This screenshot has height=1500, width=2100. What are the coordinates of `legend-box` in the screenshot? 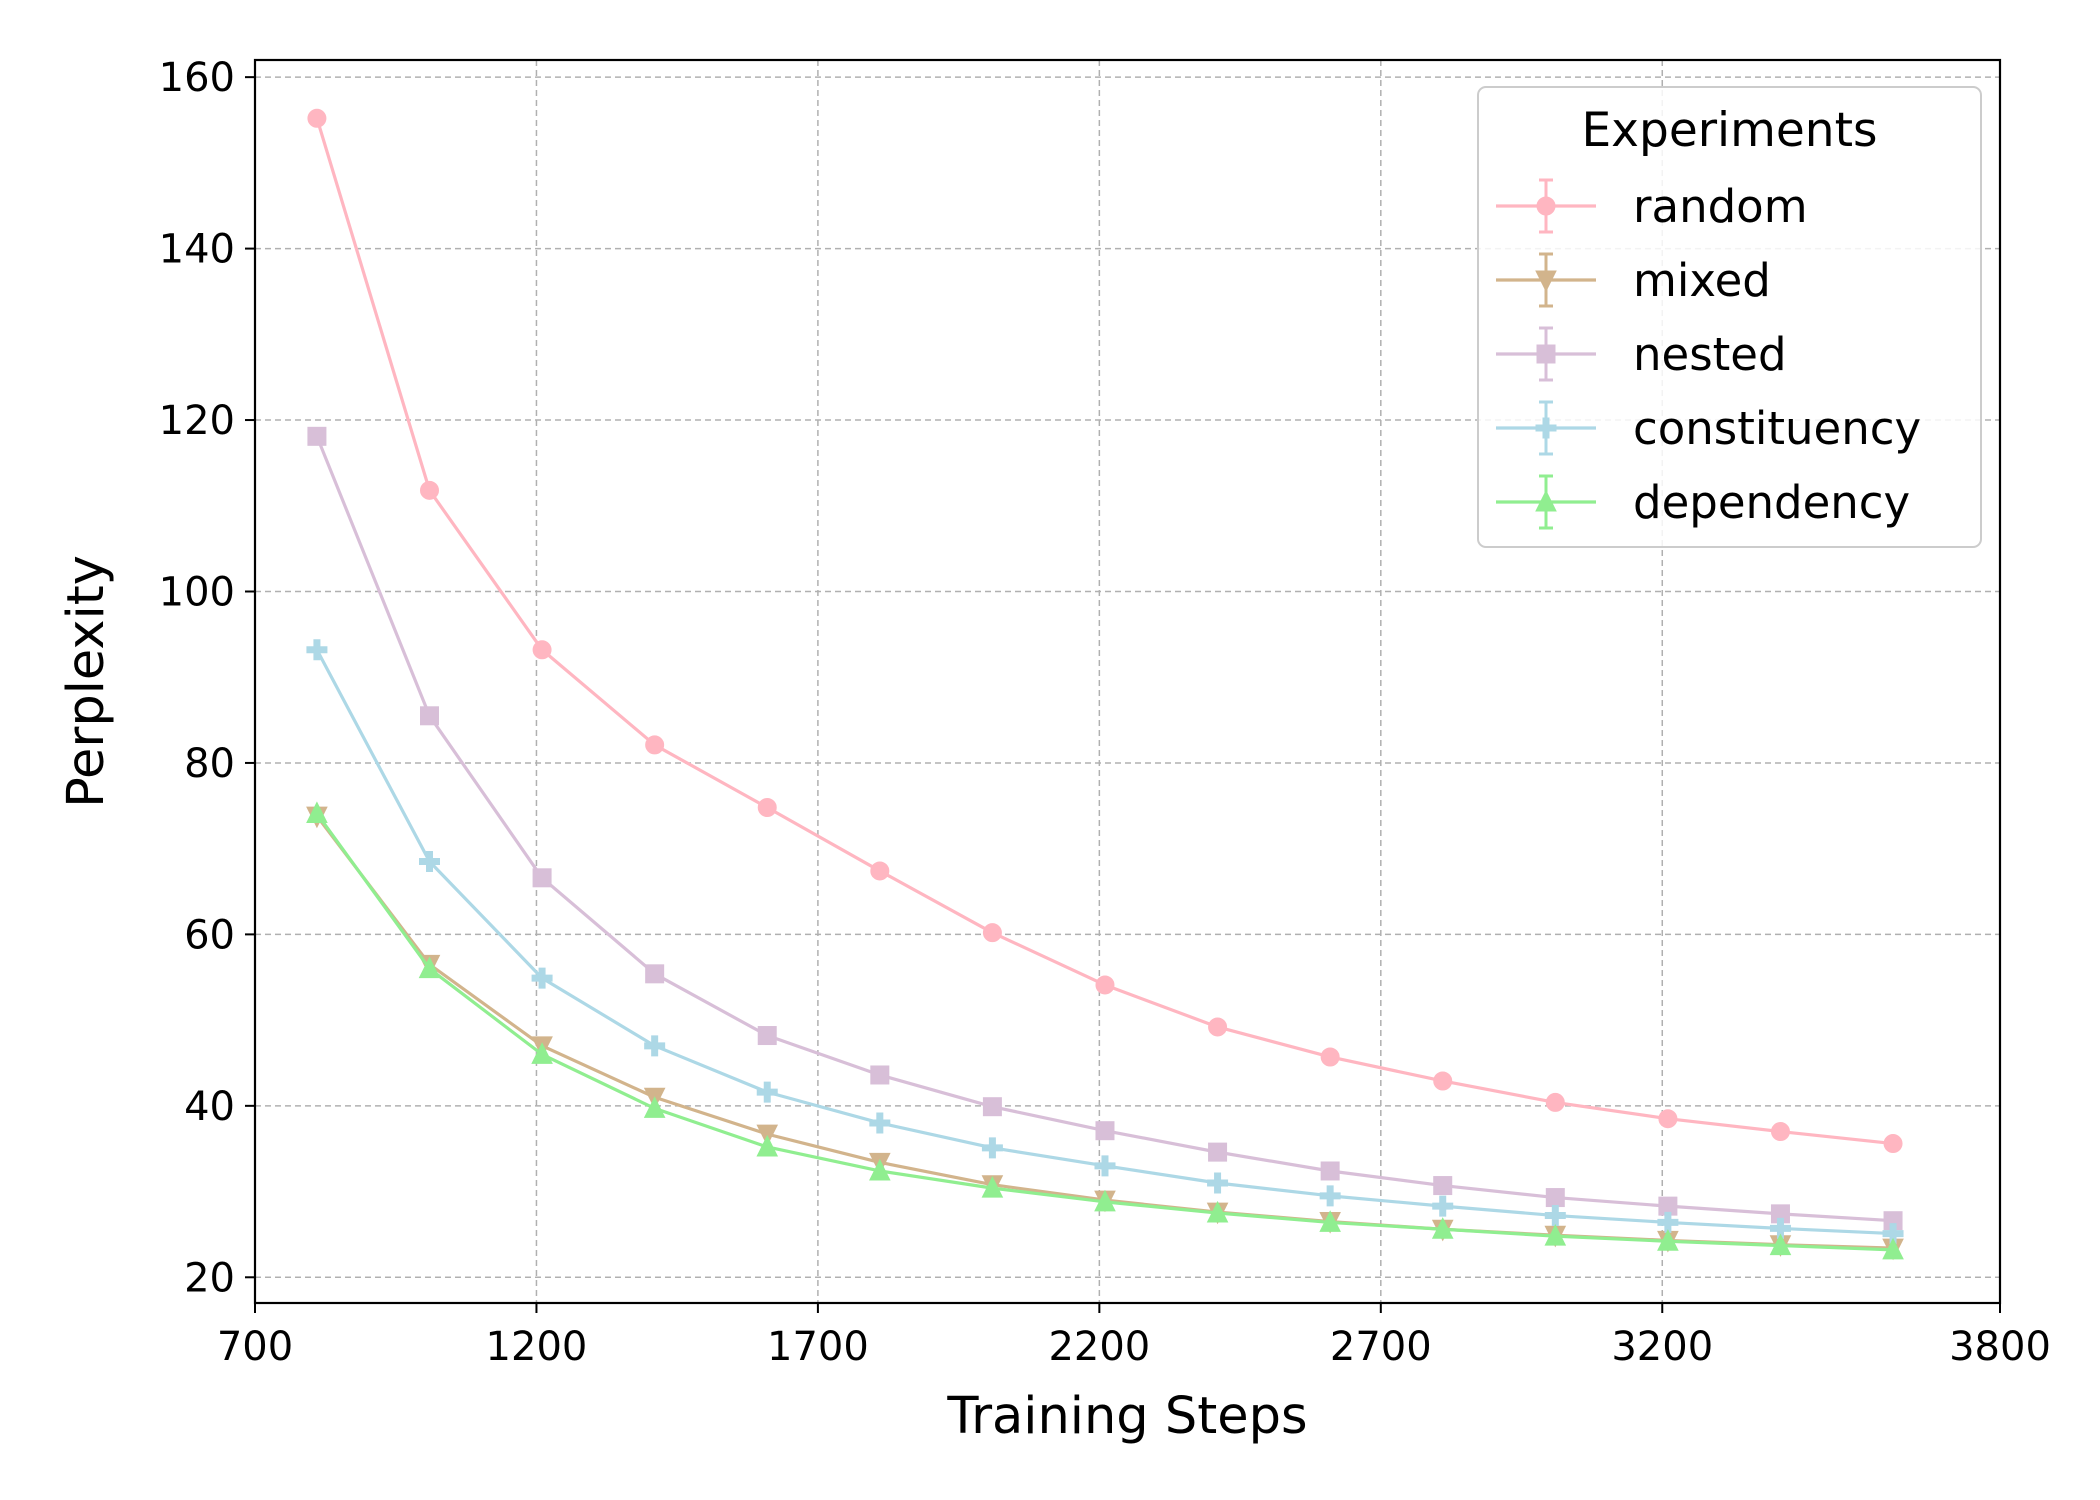 It's located at (1729, 317).